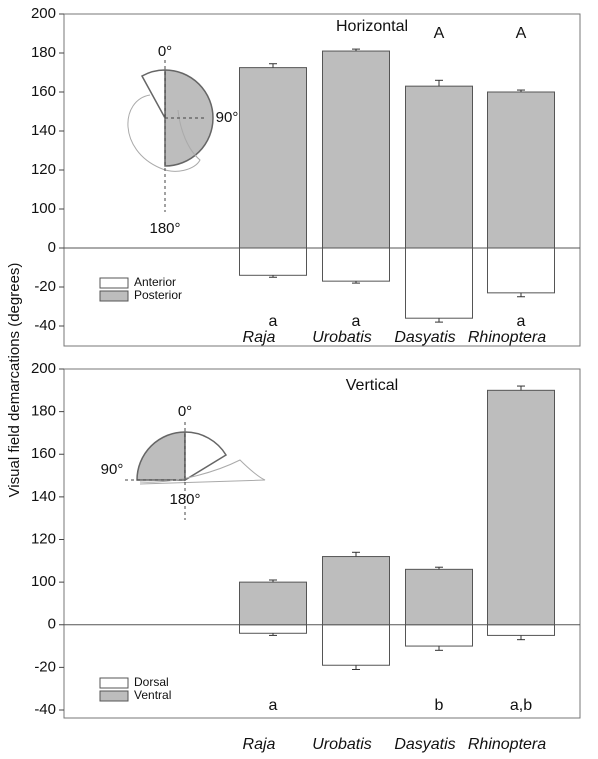 This screenshot has width=598, height=759. What do you see at coordinates (152, 695) in the screenshot?
I see `legend-label: Ventral` at bounding box center [152, 695].